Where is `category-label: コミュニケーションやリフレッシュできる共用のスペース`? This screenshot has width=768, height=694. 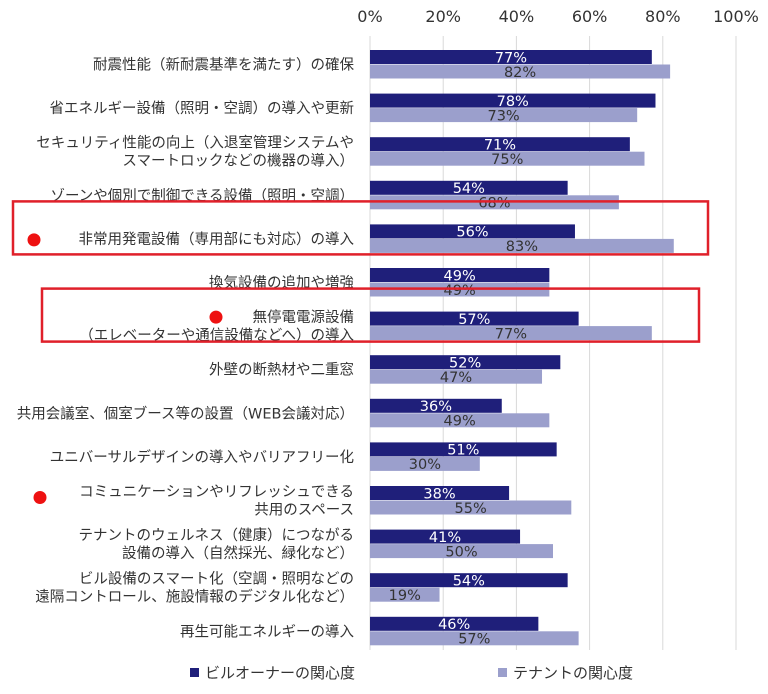 category-label: コミュニケーションやリフレッシュできる共用のスペース is located at coordinates (216, 501).